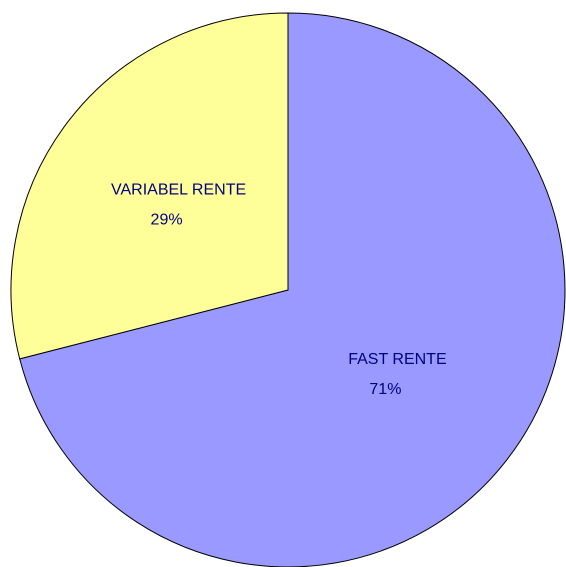 This screenshot has width=566, height=567. I want to click on slice-value-label: 29%, so click(167, 219).